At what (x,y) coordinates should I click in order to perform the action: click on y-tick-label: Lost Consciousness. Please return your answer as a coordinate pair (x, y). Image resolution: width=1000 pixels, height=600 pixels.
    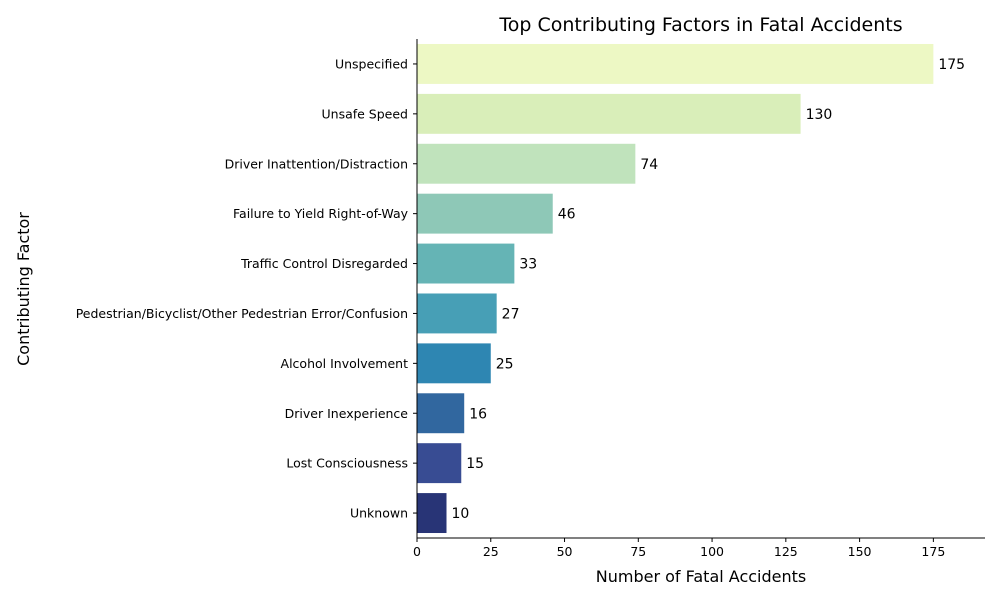
    Looking at the image, I should click on (347, 463).